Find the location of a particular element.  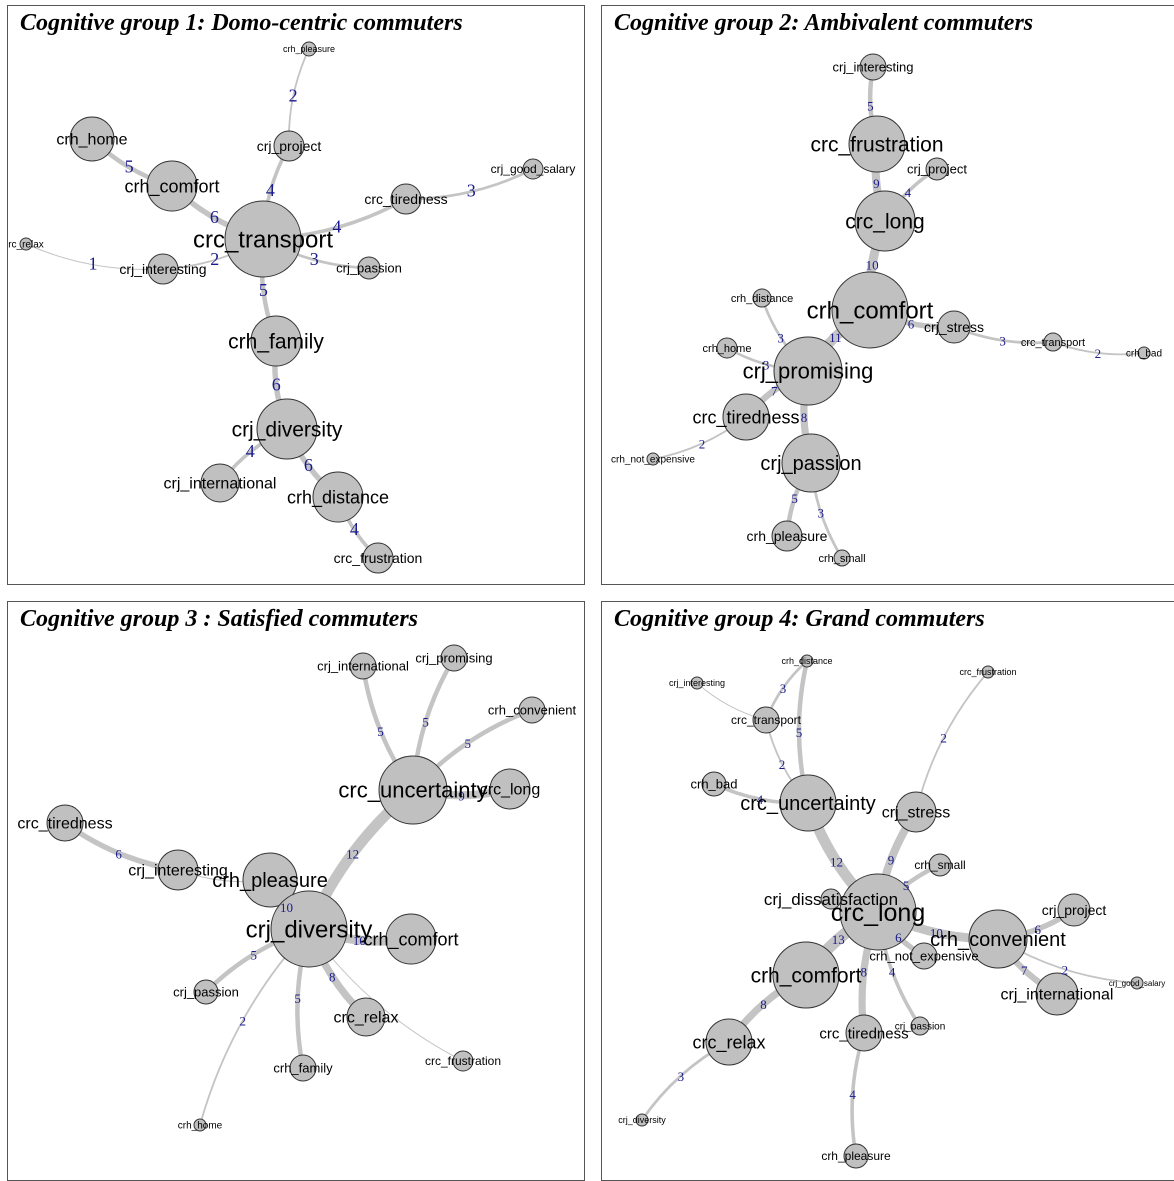

node-label-crh_family: crh_family is located at coordinates (276, 341).